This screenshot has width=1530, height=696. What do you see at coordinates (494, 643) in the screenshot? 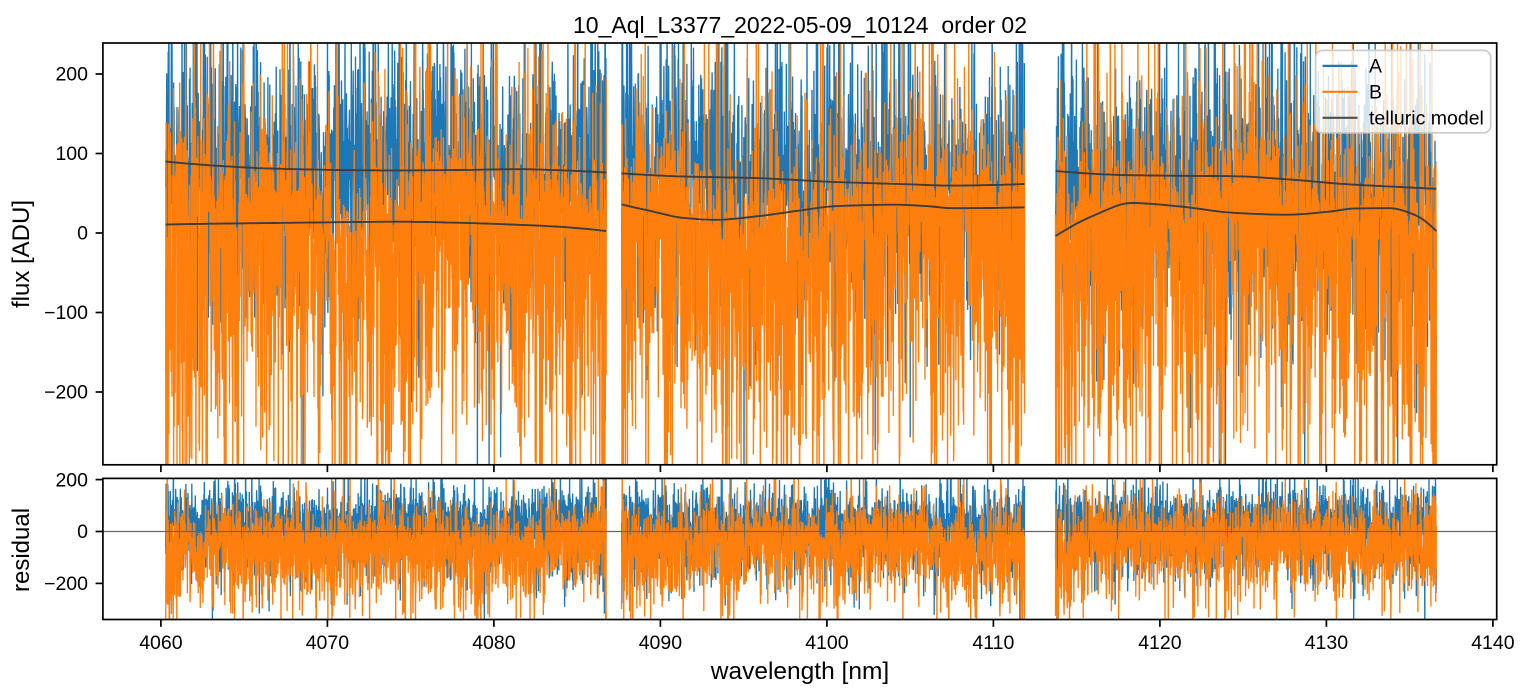
I see `svg-text: 4080` at bounding box center [494, 643].